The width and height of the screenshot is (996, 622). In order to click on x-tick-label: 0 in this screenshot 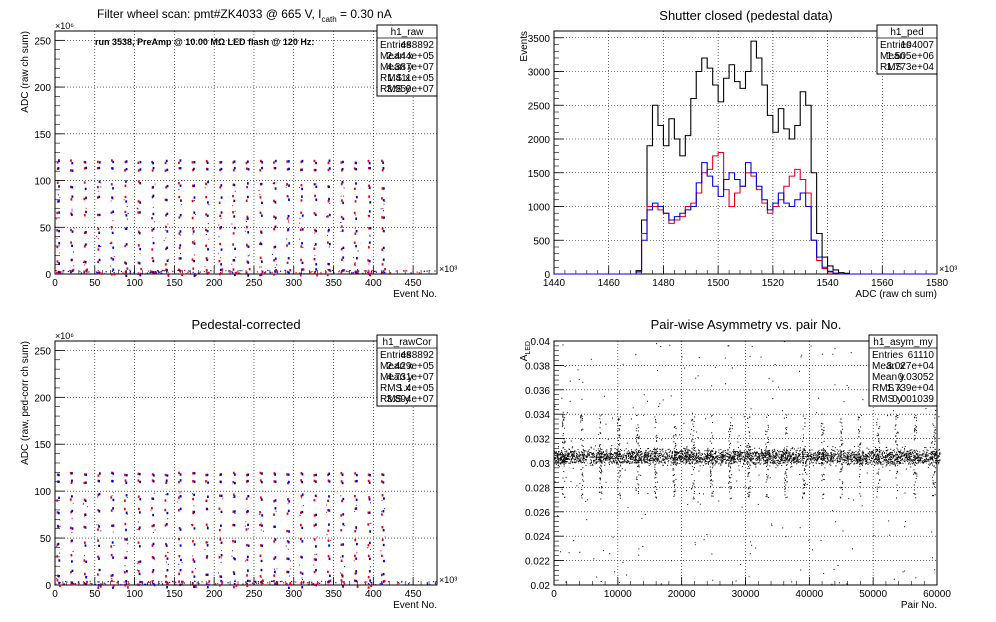, I will do `click(55, 283)`.